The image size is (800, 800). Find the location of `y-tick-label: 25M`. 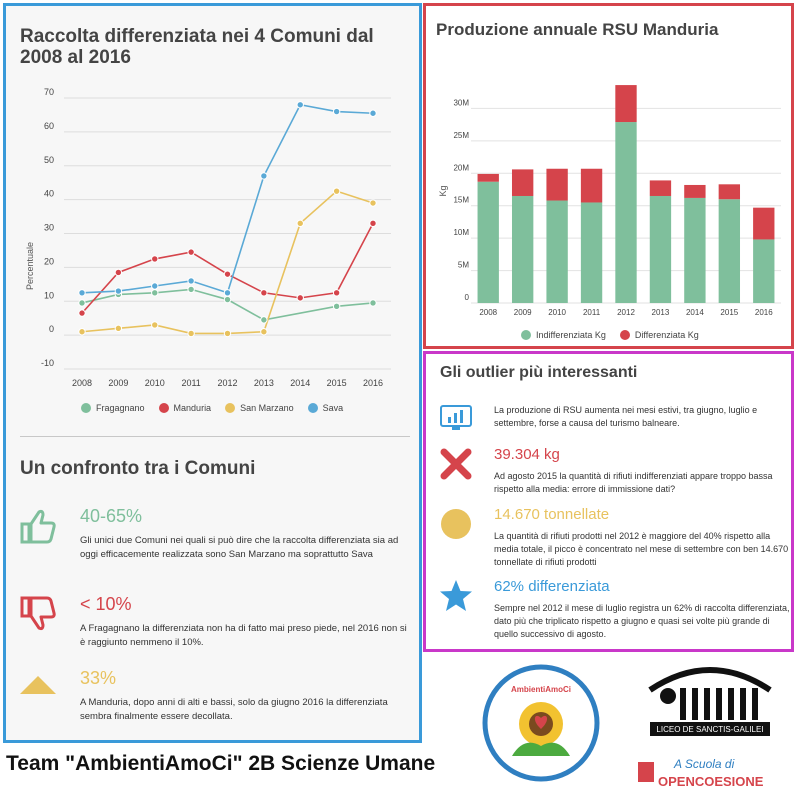

y-tick-label: 25M is located at coordinates (461, 135).